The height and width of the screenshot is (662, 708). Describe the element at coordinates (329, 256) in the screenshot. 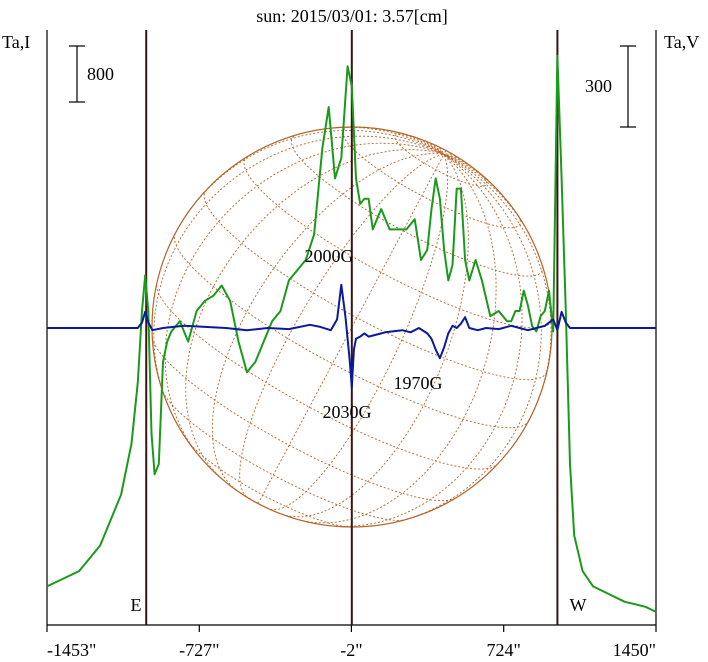

I see `annotation-2000g: 2000G` at that location.